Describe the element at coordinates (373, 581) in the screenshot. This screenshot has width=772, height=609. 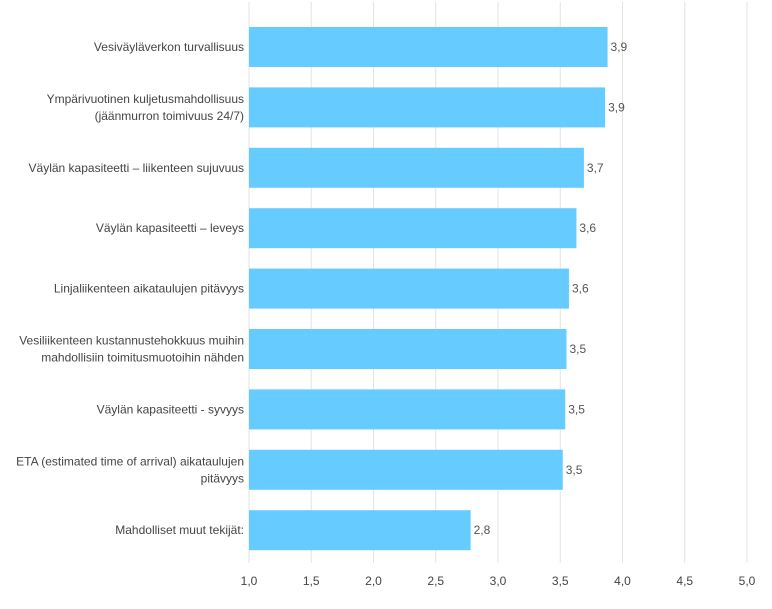
I see `x-tick-label: 2,0` at that location.